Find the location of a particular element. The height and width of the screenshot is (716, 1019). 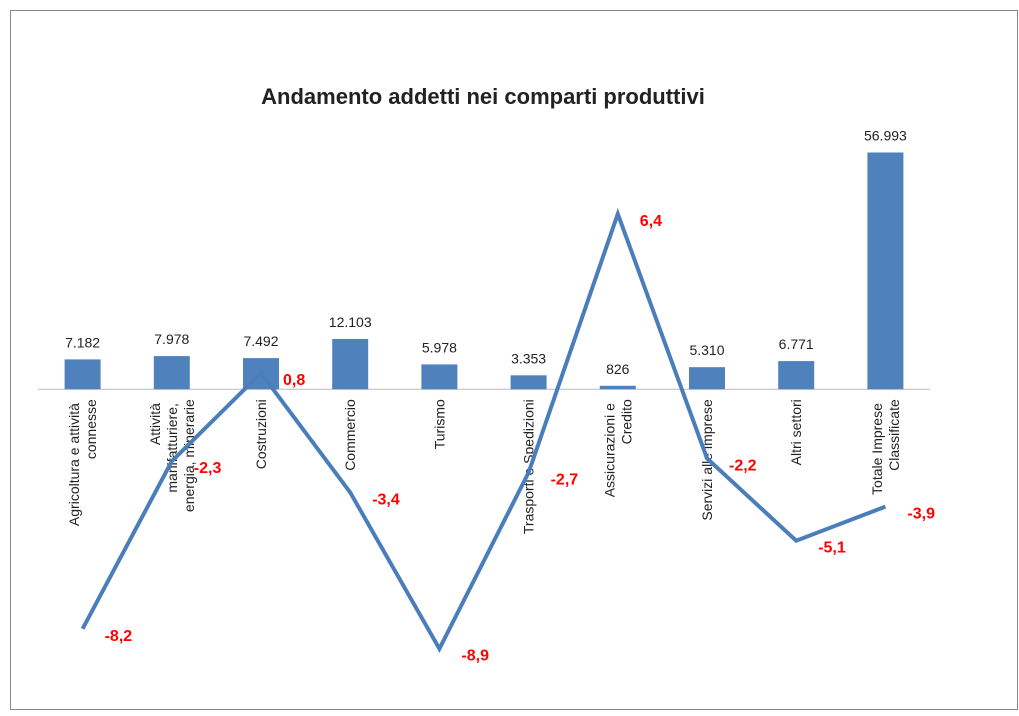

bar-value-label: 56.993 is located at coordinates (885, 135).